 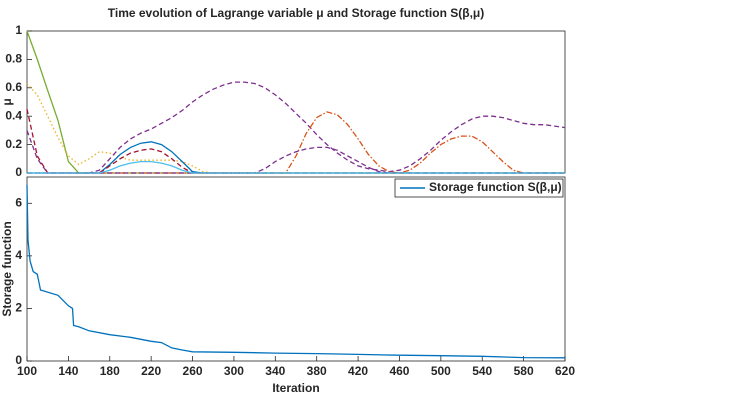 I want to click on y-axis-label: μ, so click(x=7, y=101).